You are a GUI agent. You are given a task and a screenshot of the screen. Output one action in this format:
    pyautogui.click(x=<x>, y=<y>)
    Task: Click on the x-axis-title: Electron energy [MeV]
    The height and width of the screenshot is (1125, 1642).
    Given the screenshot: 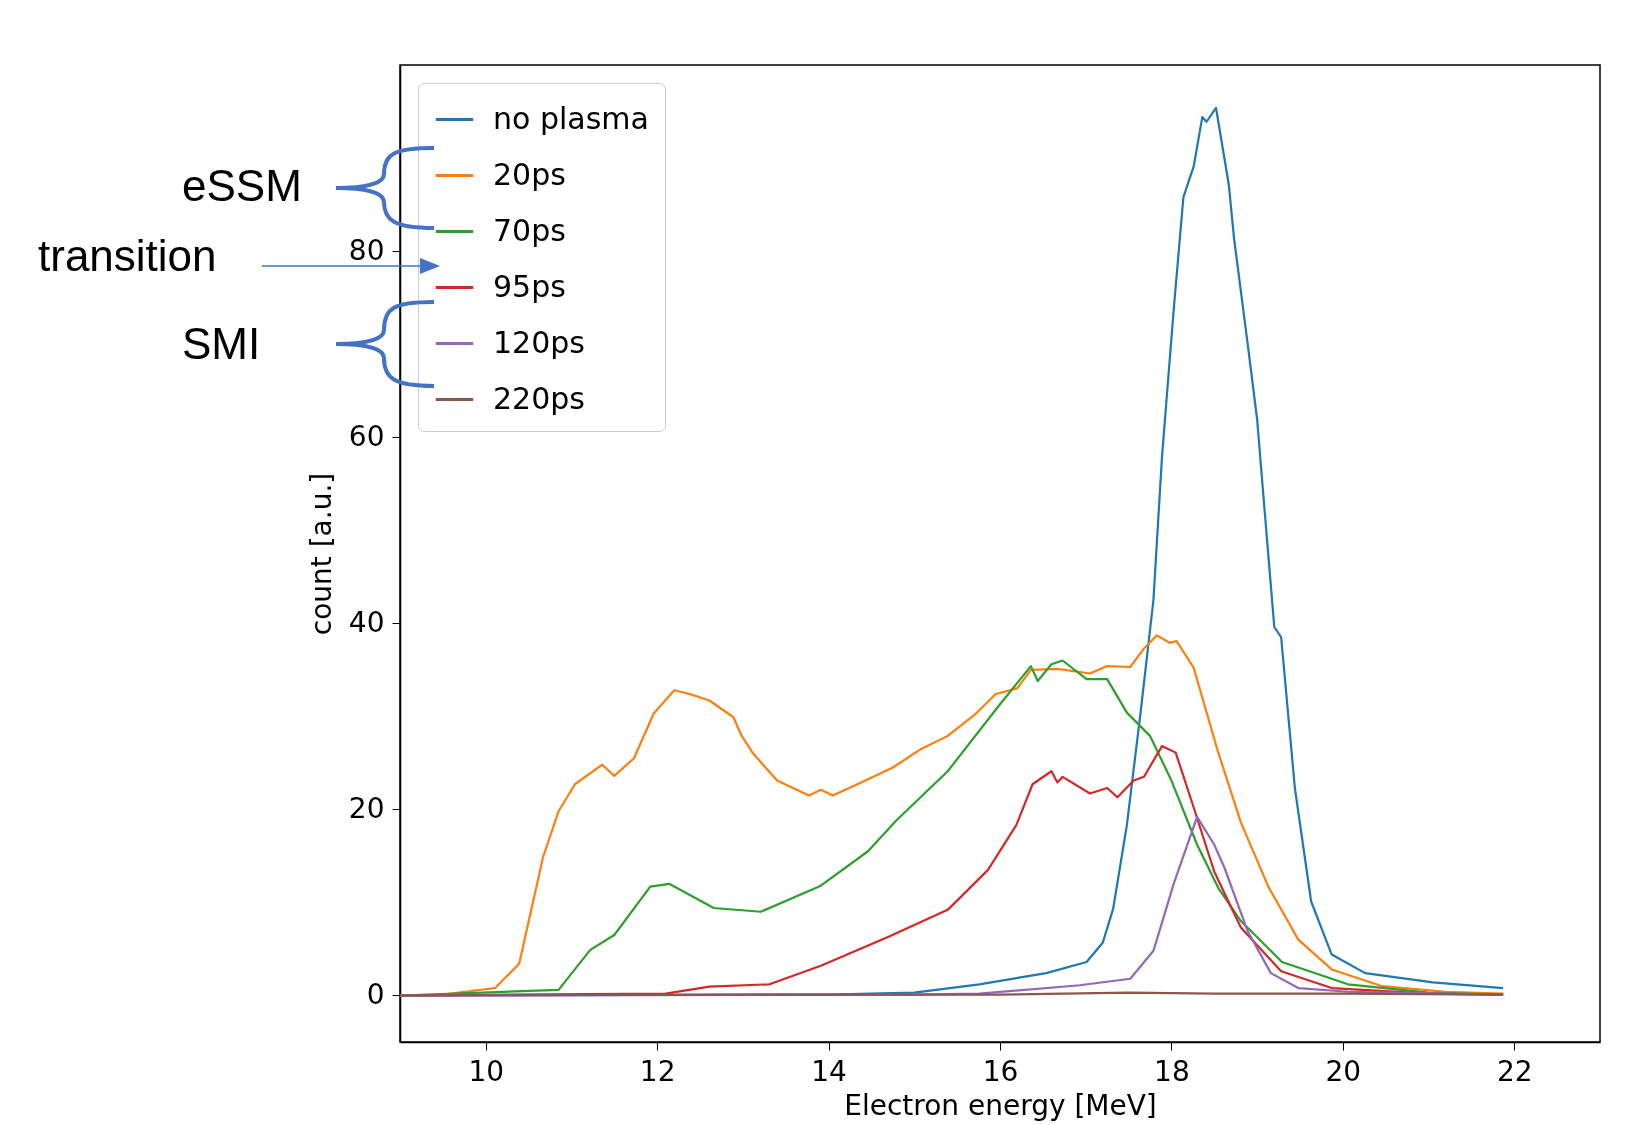 What is the action you would take?
    pyautogui.click(x=1000, y=1105)
    